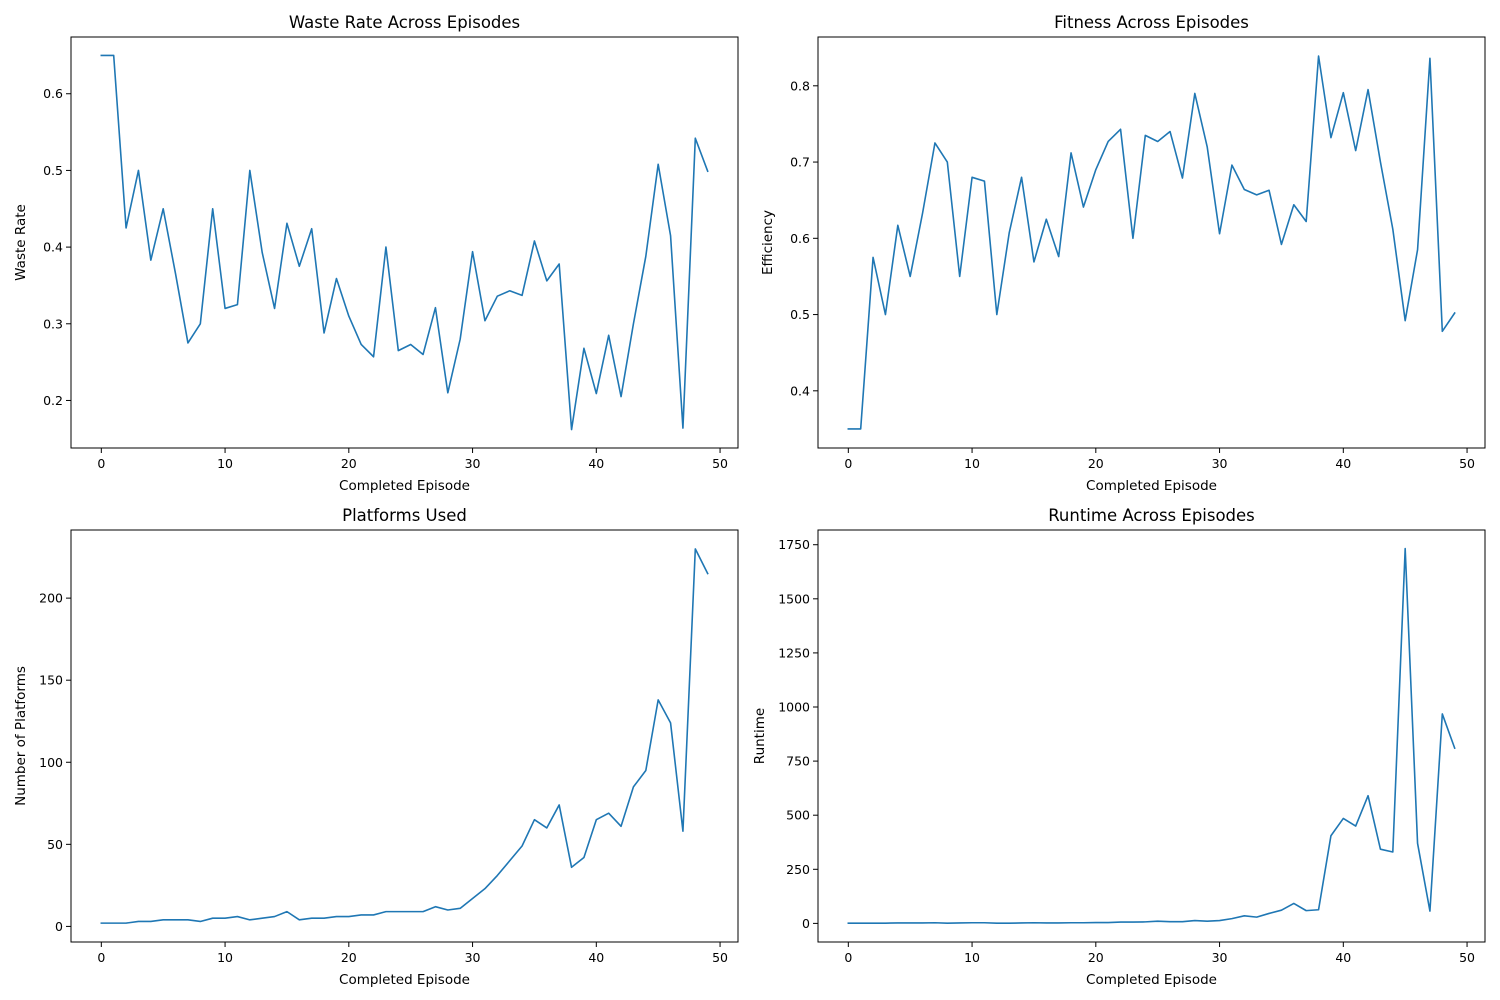  Describe the element at coordinates (794, 544) in the screenshot. I see `y-tick-label: 1750` at that location.